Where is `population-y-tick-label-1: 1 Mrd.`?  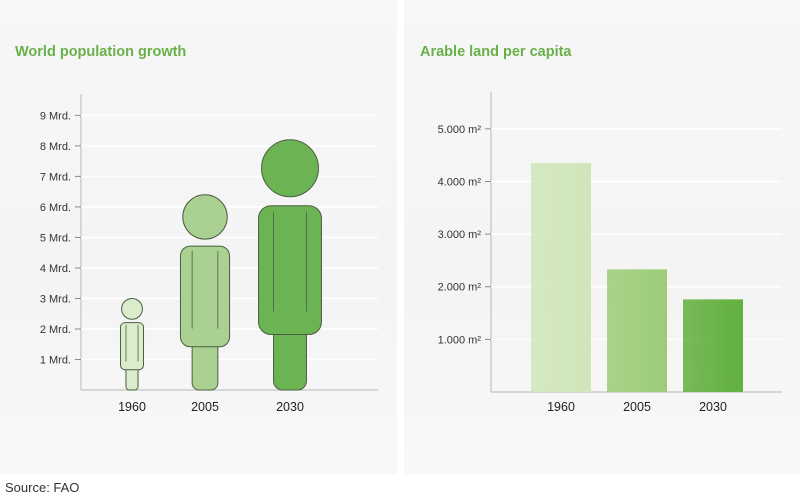
population-y-tick-label-1: 1 Mrd. is located at coordinates (55, 360).